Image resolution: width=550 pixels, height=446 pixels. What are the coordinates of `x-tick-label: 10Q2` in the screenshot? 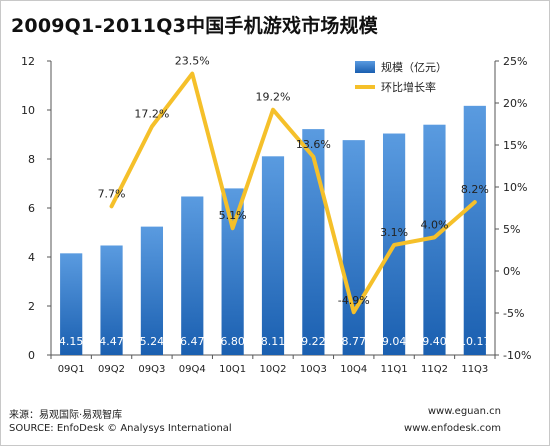 It's located at (273, 369).